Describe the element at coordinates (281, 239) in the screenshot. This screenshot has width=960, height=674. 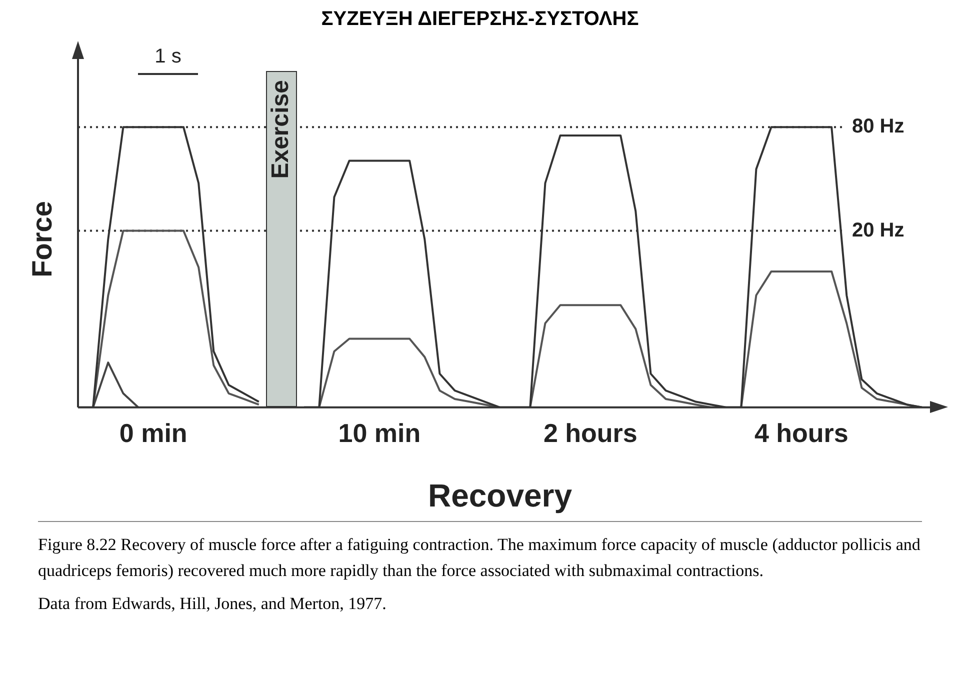
I see `exercise-block: Exercise` at that location.